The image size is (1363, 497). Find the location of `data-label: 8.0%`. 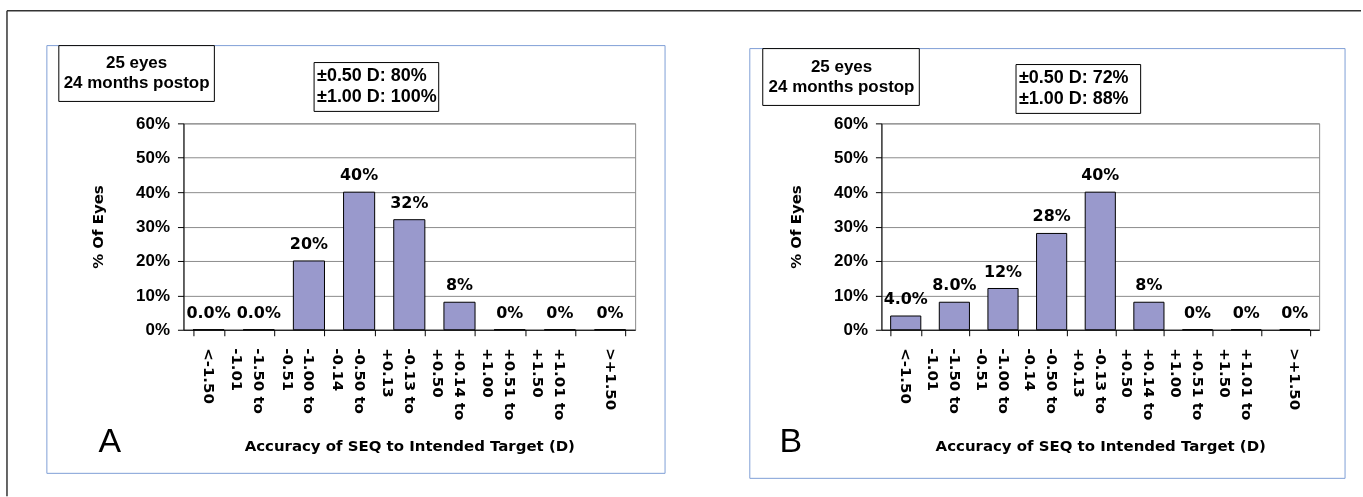

data-label: 8.0% is located at coordinates (954, 285).